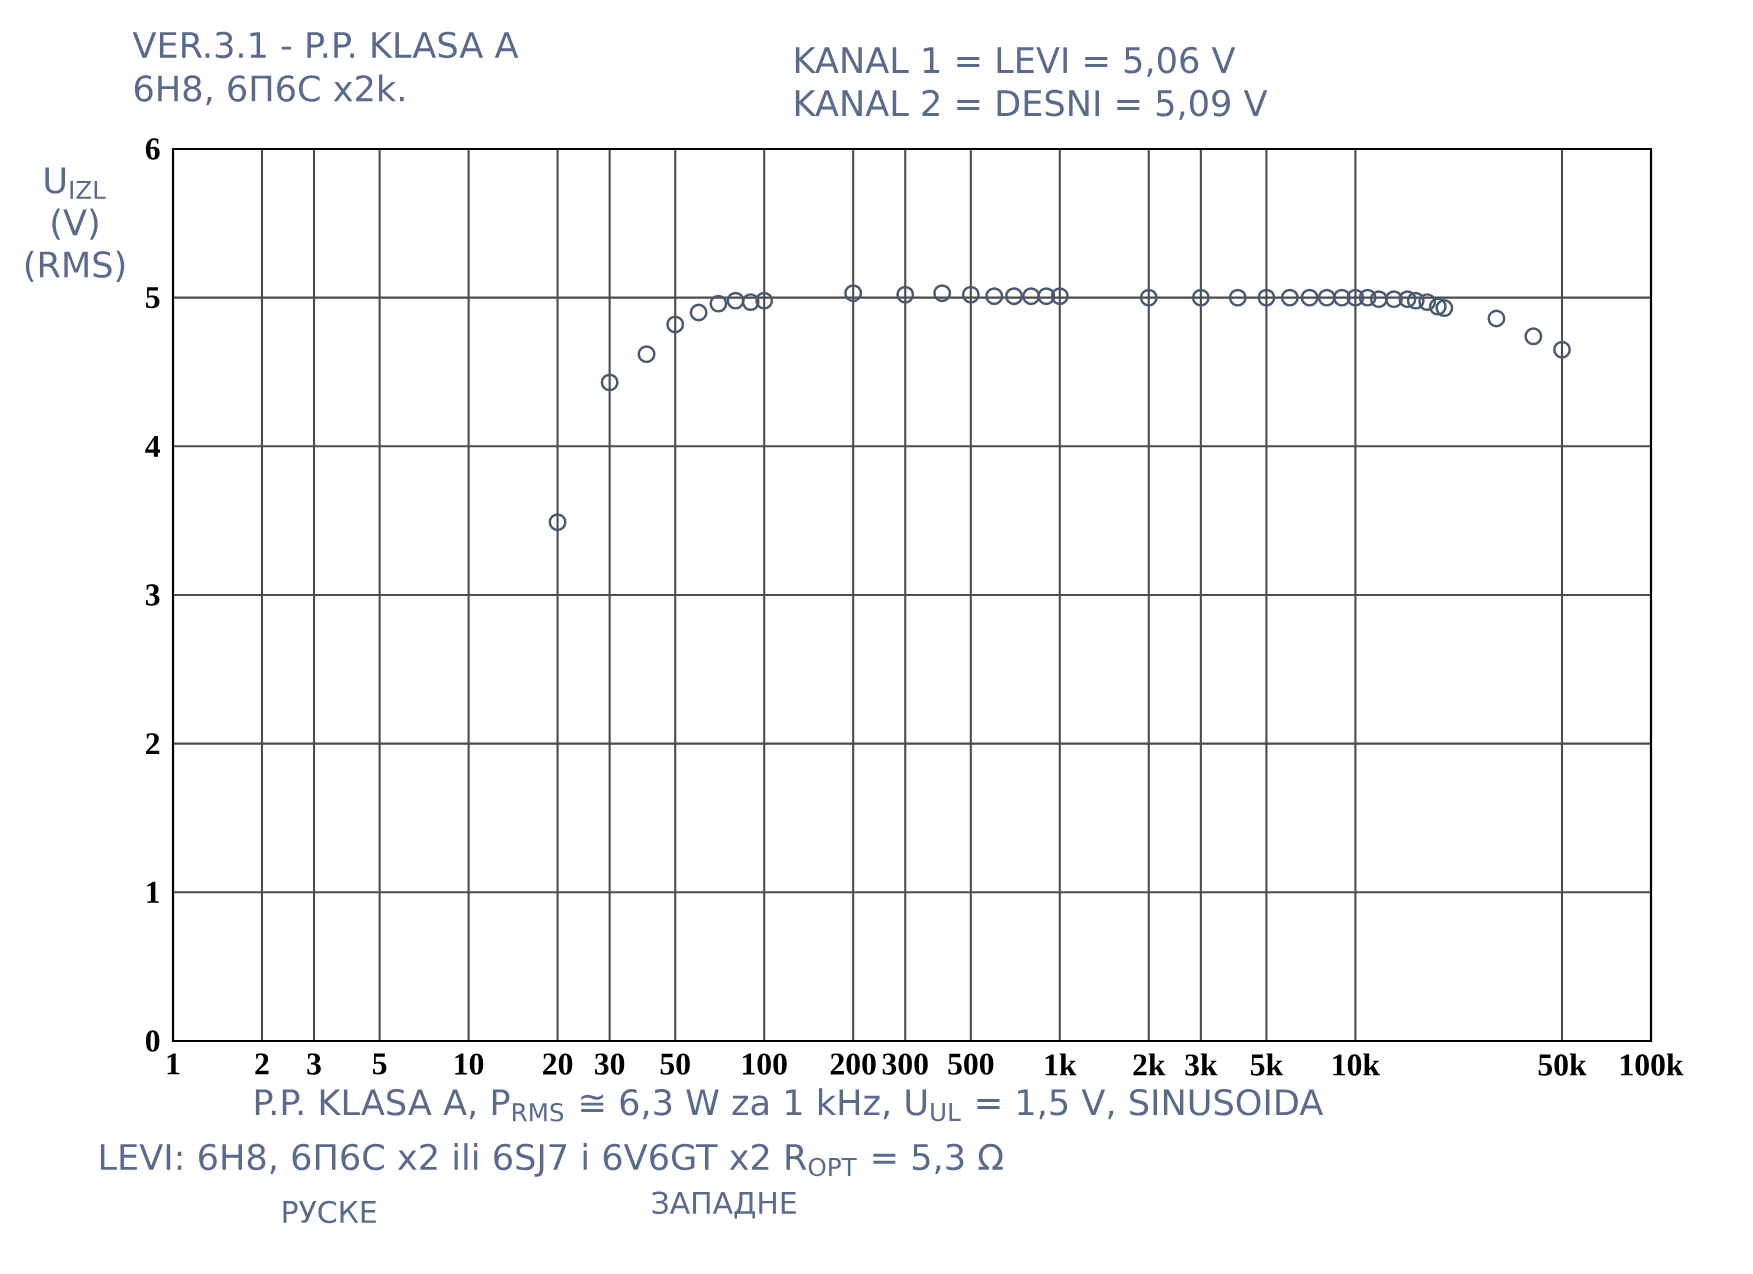 The height and width of the screenshot is (1274, 1753). I want to click on y-tick-label: 4, so click(152, 446).